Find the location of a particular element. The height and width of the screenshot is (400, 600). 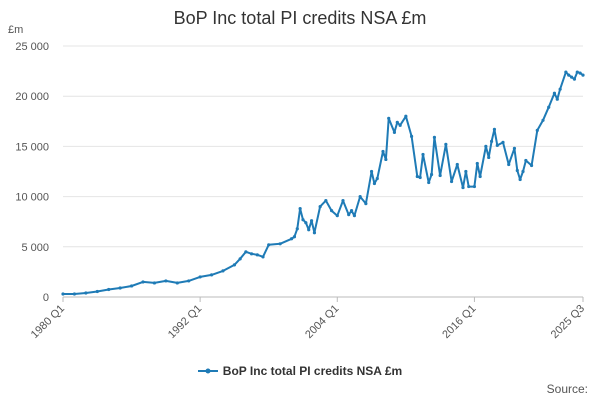

y-axis-unit-label: £m is located at coordinates (16, 30).